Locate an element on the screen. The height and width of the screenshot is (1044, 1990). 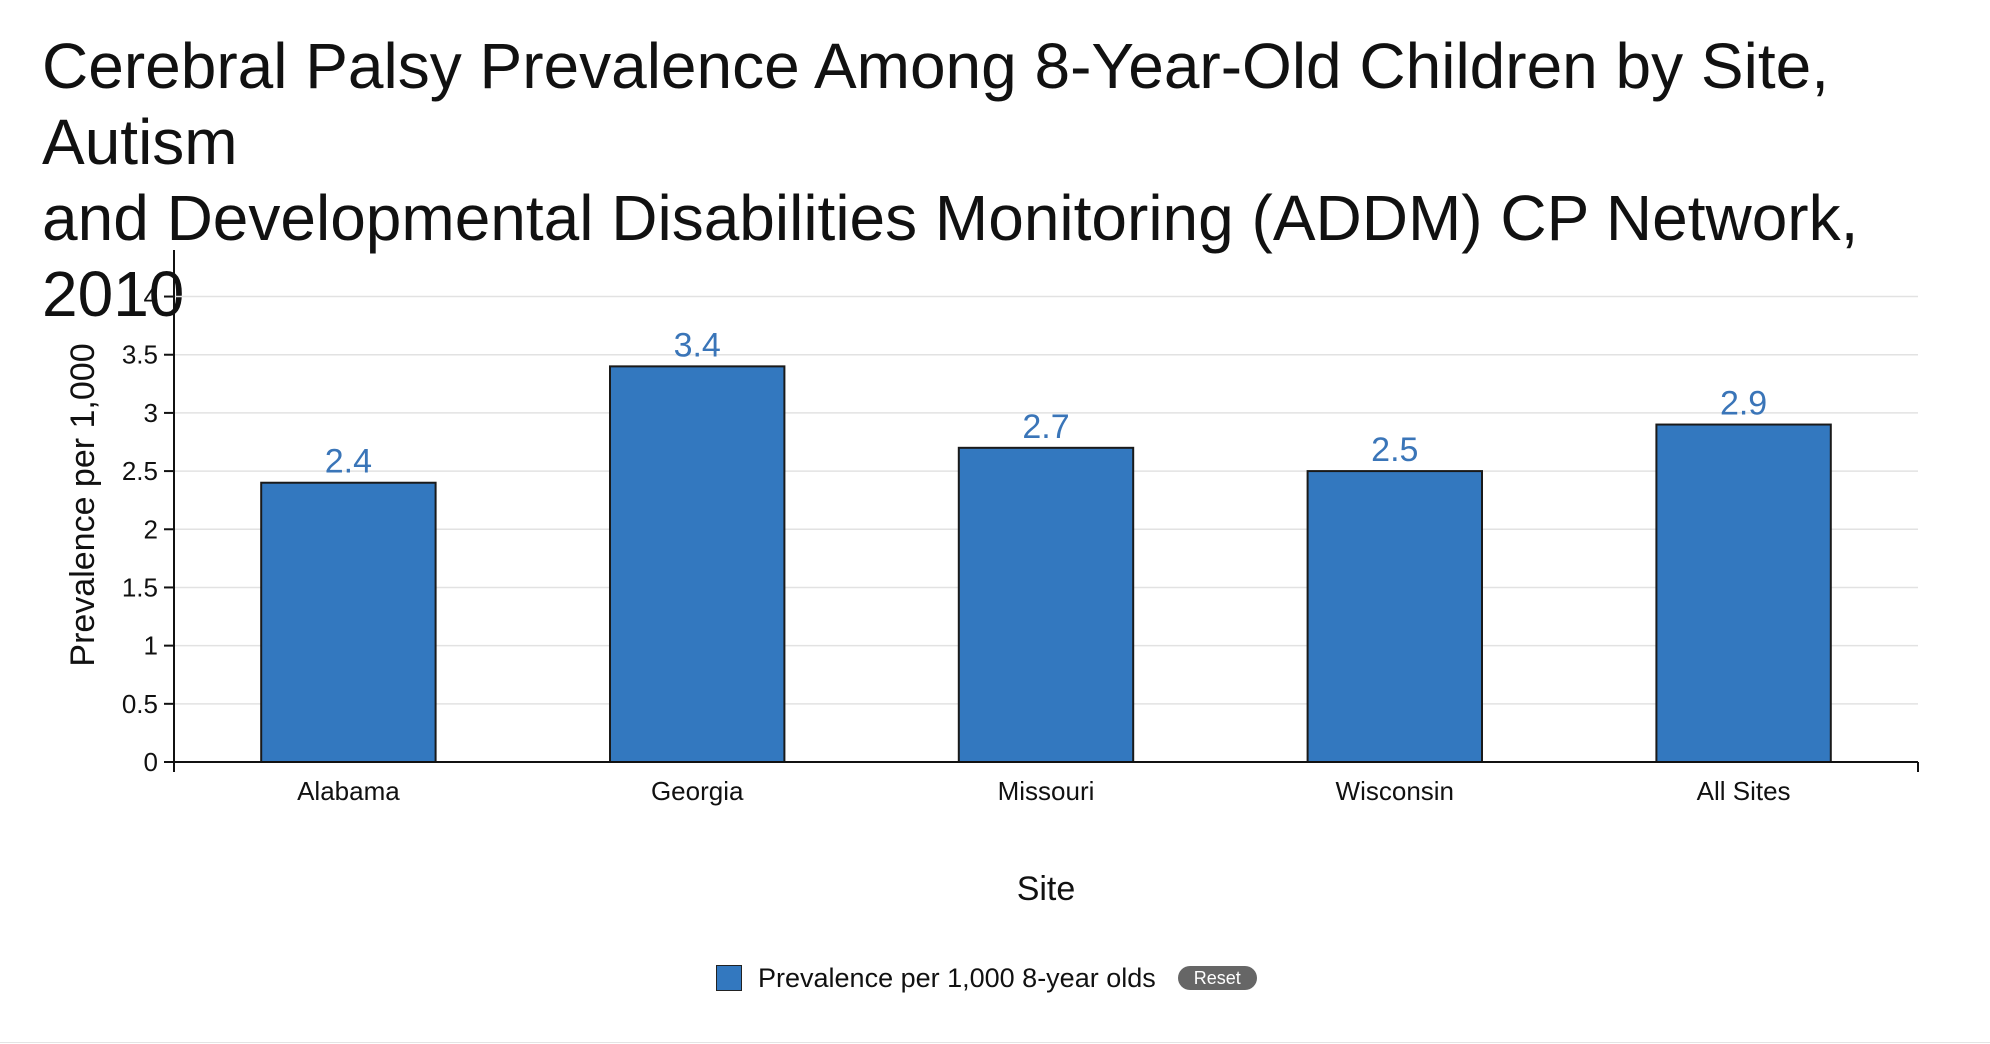
y-tick-label: 0 is located at coordinates (151, 762).